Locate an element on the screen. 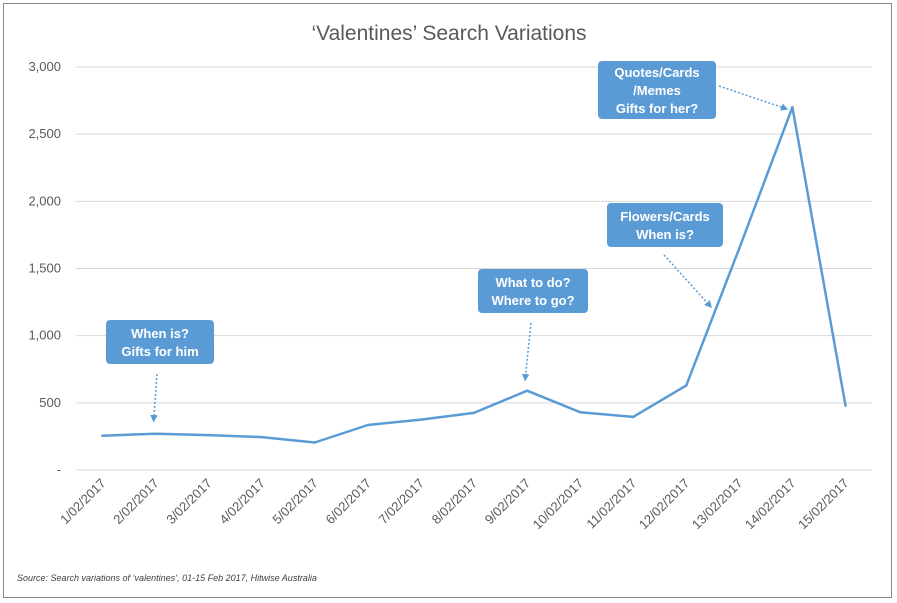  x-tick-label: 1/02/2017 is located at coordinates (83, 502).